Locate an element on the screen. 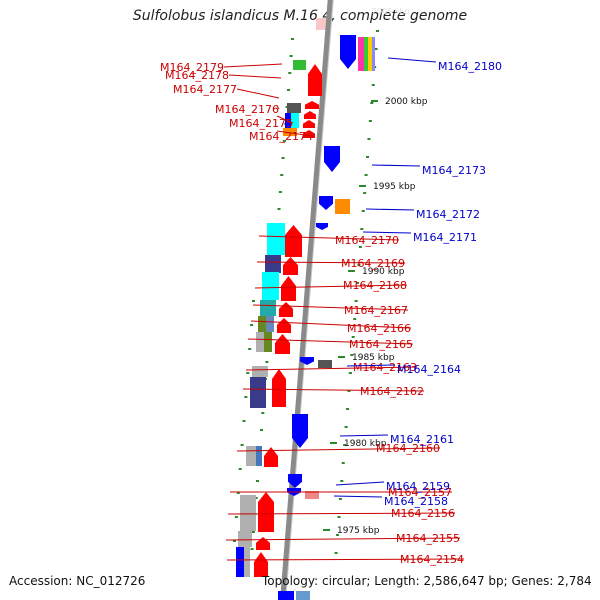 The image size is (600, 600). gene-label-left: M164_2170 is located at coordinates (367, 240).